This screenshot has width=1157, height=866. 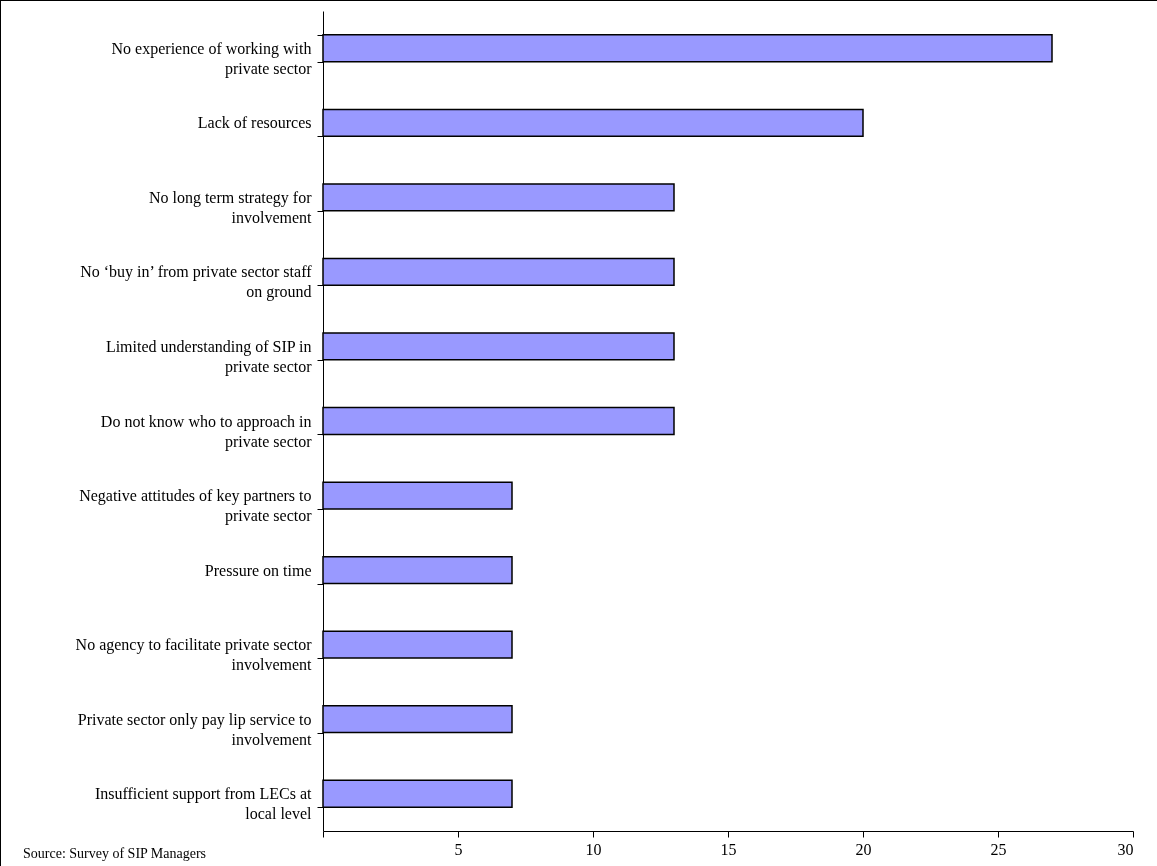 I want to click on y-tick-label: No long term strategy for involvement, so click(x=230, y=207).